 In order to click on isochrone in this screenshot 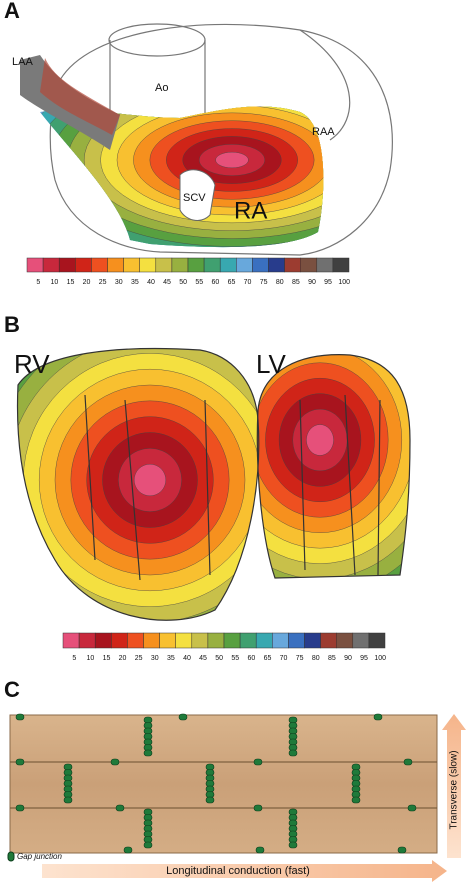, I will do `click(150, 480)`.